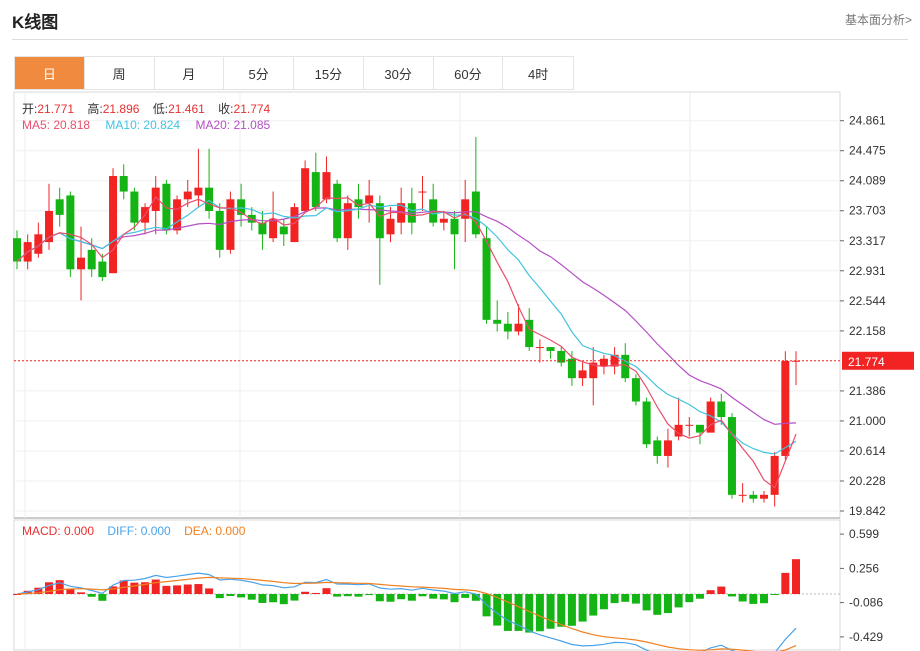 Image resolution: width=920 pixels, height=651 pixels. What do you see at coordinates (190, 73) in the screenshot?
I see `tab-month: 月` at bounding box center [190, 73].